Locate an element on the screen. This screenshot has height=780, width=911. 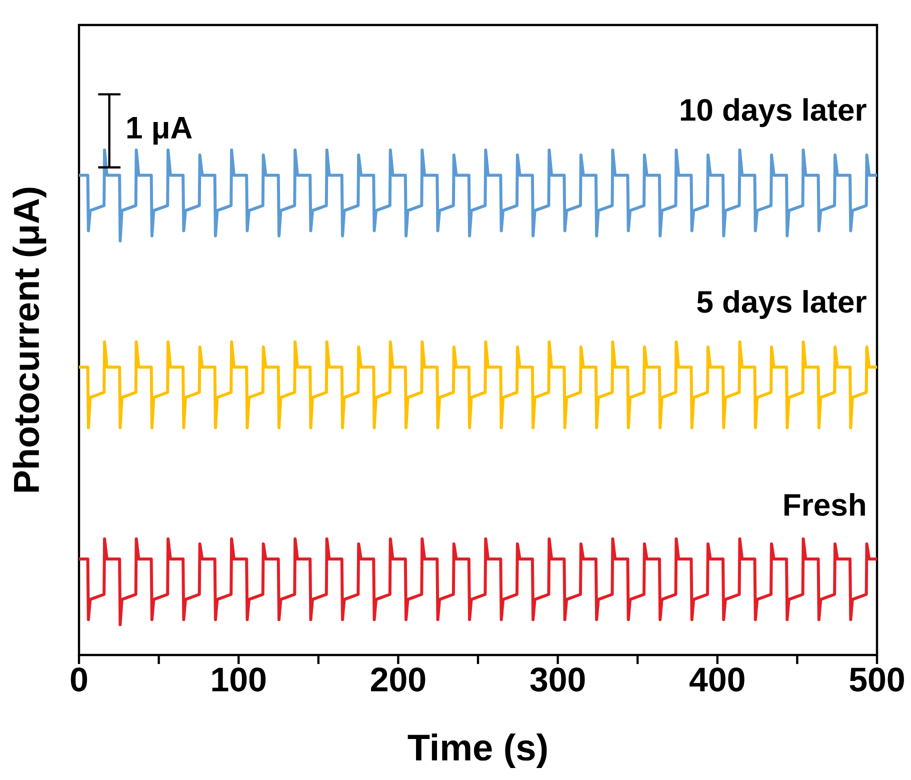
series-label: Fresh is located at coordinates (824, 504).